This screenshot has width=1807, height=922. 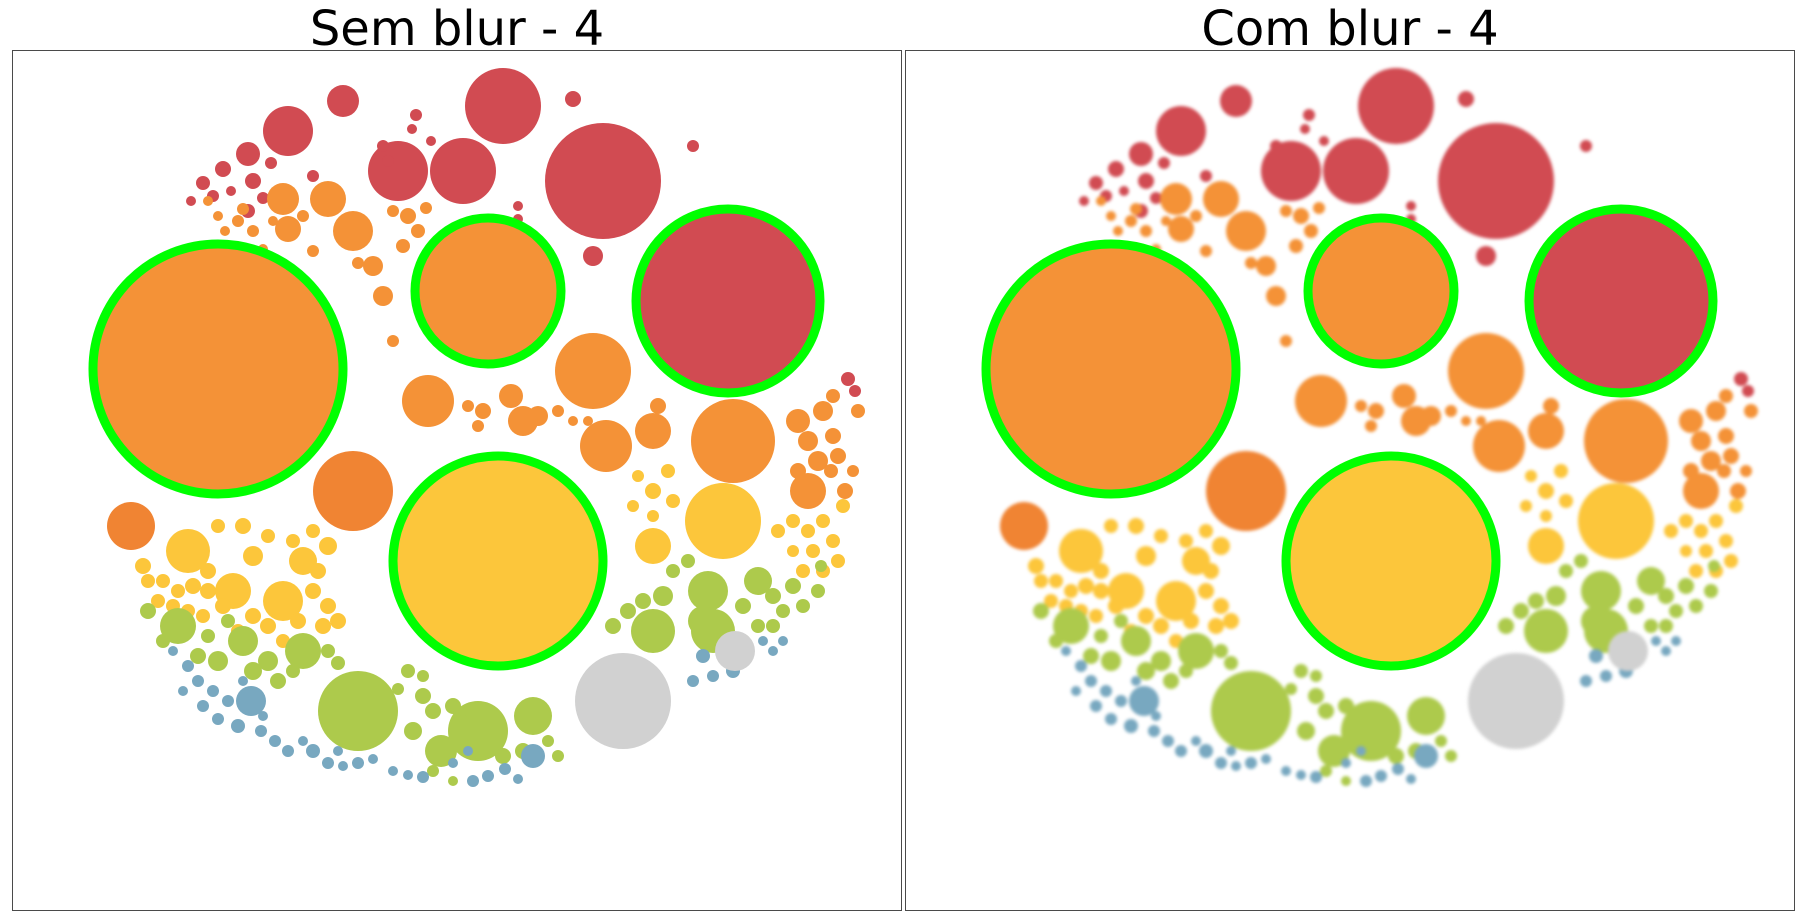 I want to click on highlighted-bubble, so click(x=498, y=561).